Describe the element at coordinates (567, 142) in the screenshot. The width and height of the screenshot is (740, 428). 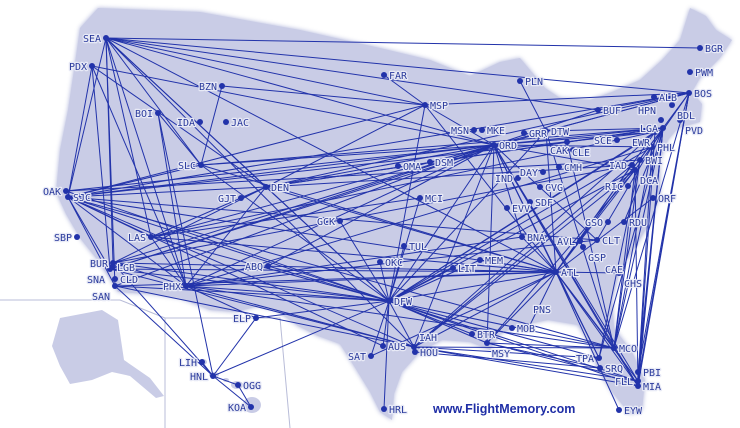
I see `airport-dot-cle` at that location.